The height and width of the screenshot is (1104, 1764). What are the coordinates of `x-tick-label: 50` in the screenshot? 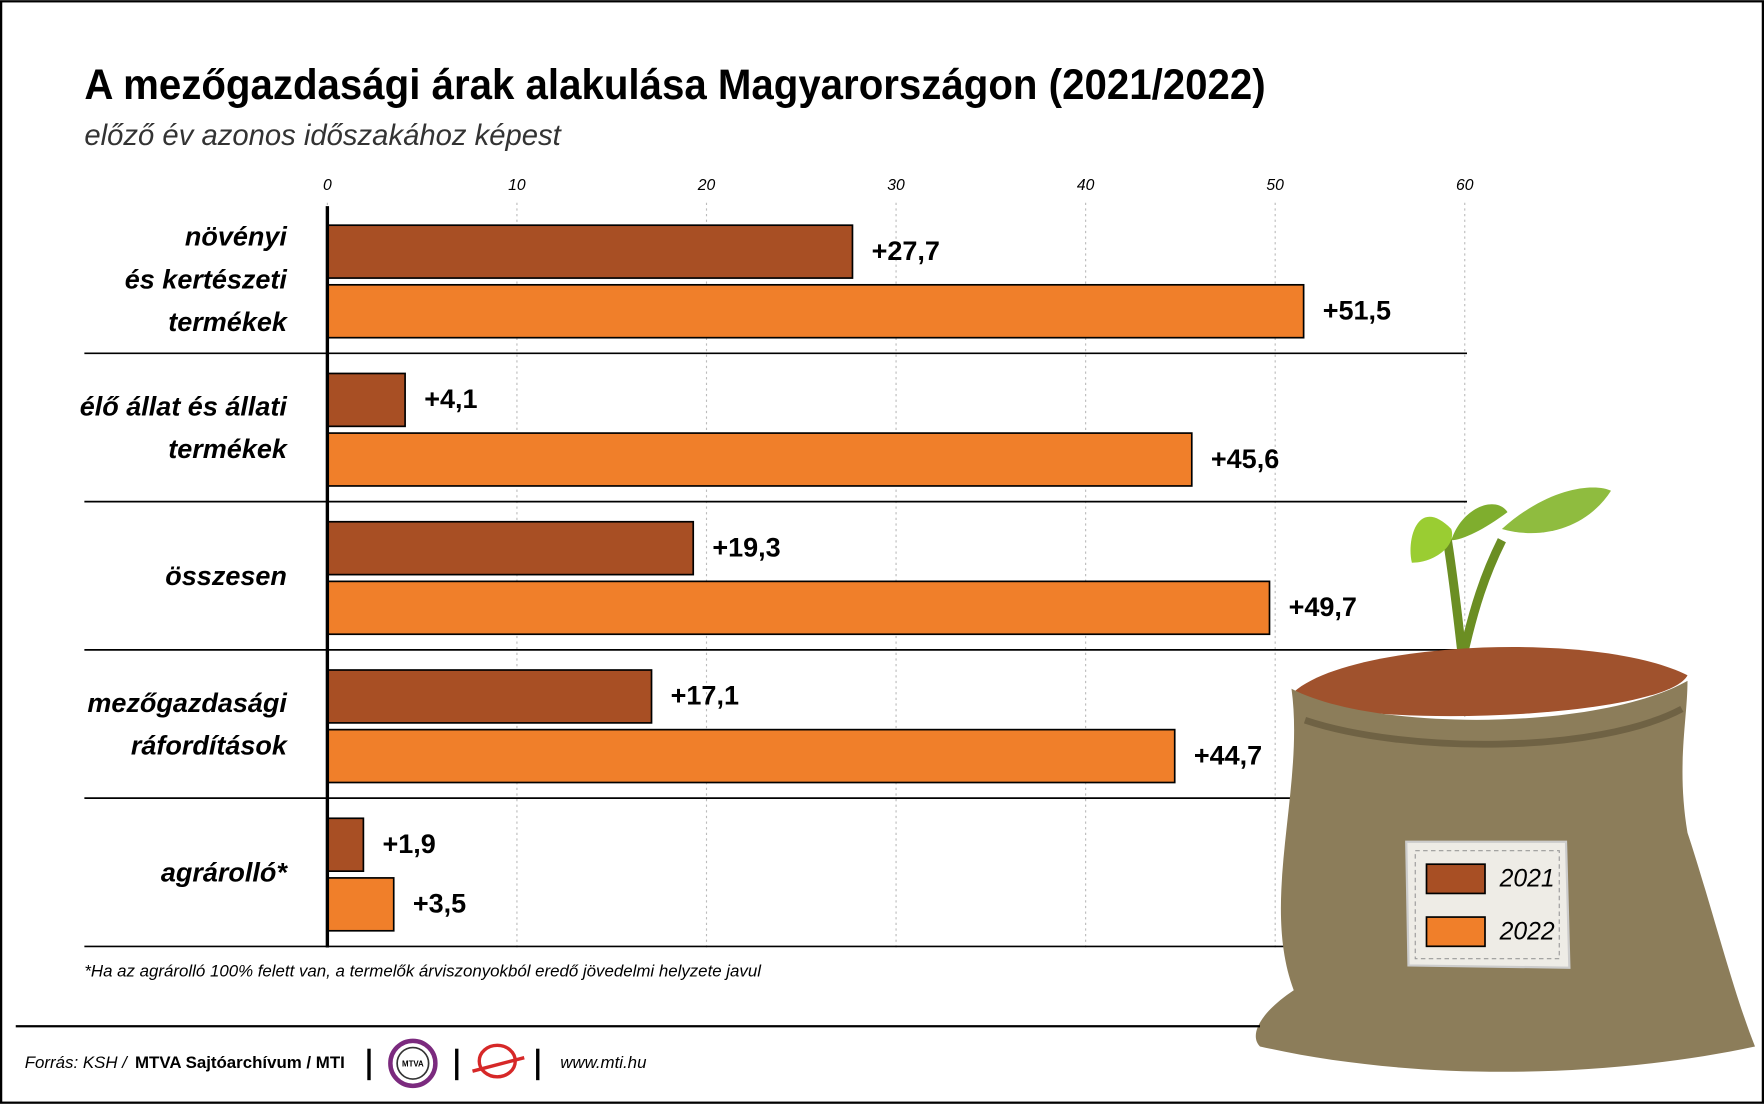 It's located at (1275, 185).